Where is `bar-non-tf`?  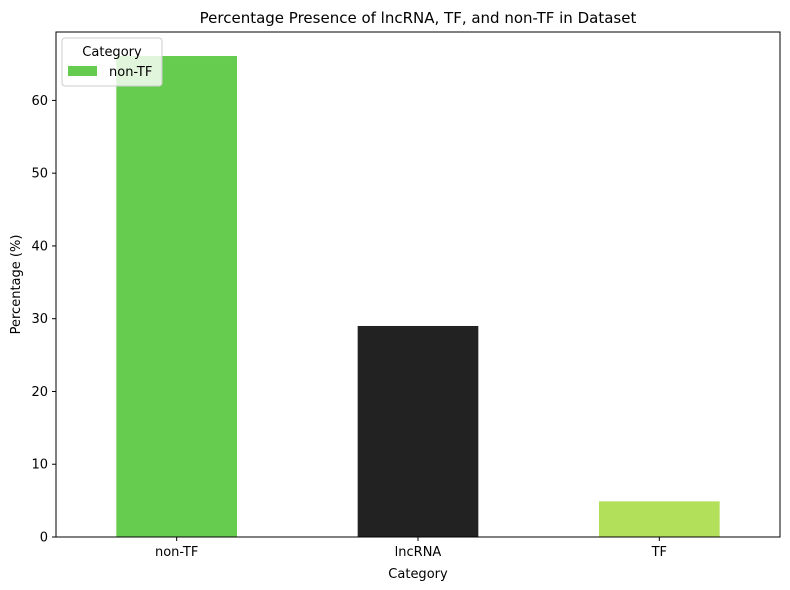
bar-non-tf is located at coordinates (176, 296).